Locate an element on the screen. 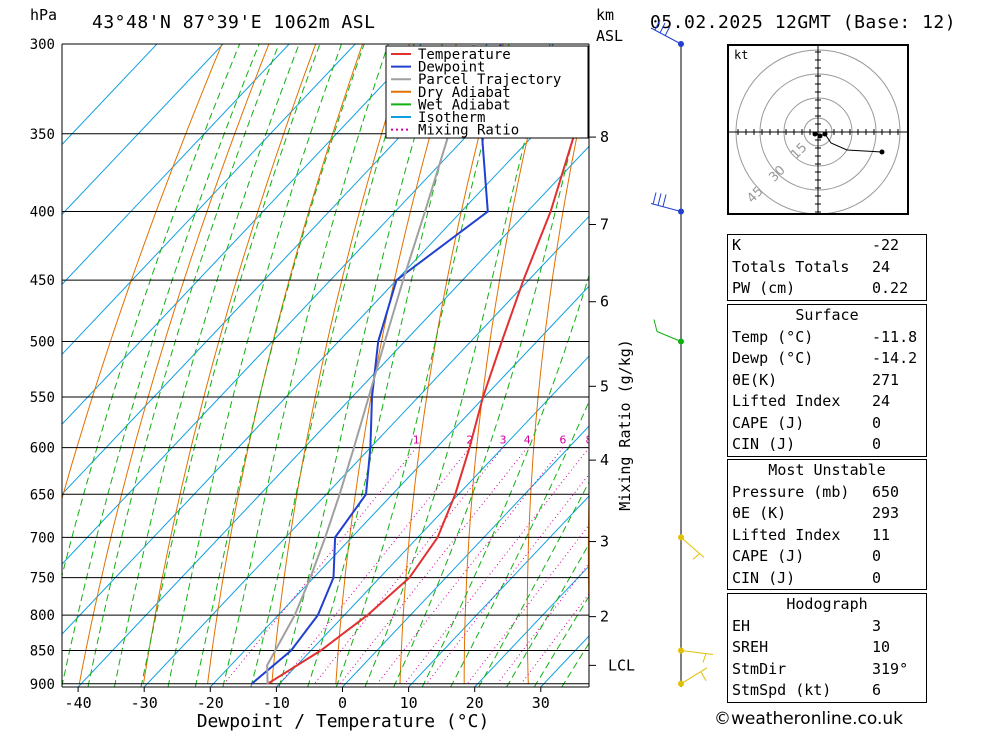  stmspd-value: 6 is located at coordinates (877, 690).